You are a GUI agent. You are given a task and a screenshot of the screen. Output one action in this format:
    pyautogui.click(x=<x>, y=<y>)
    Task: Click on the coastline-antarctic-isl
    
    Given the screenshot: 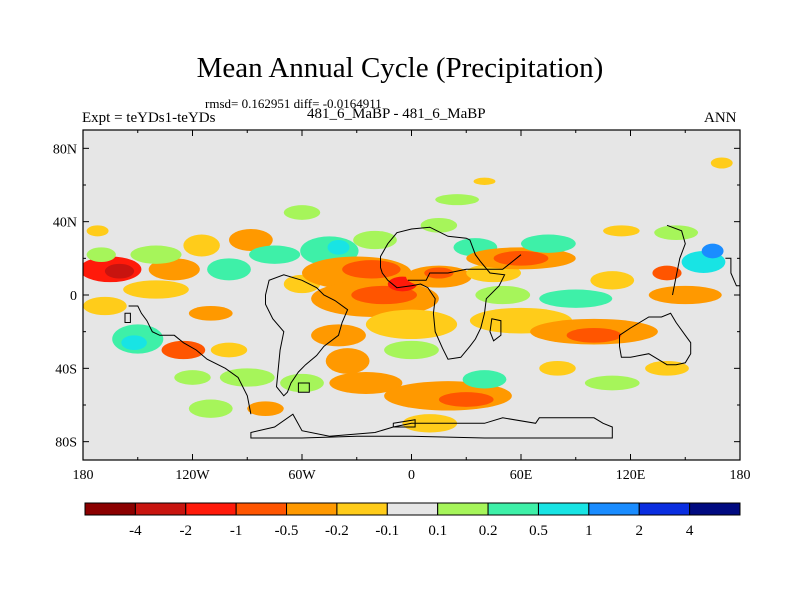 What is the action you would take?
    pyautogui.click(x=404, y=423)
    